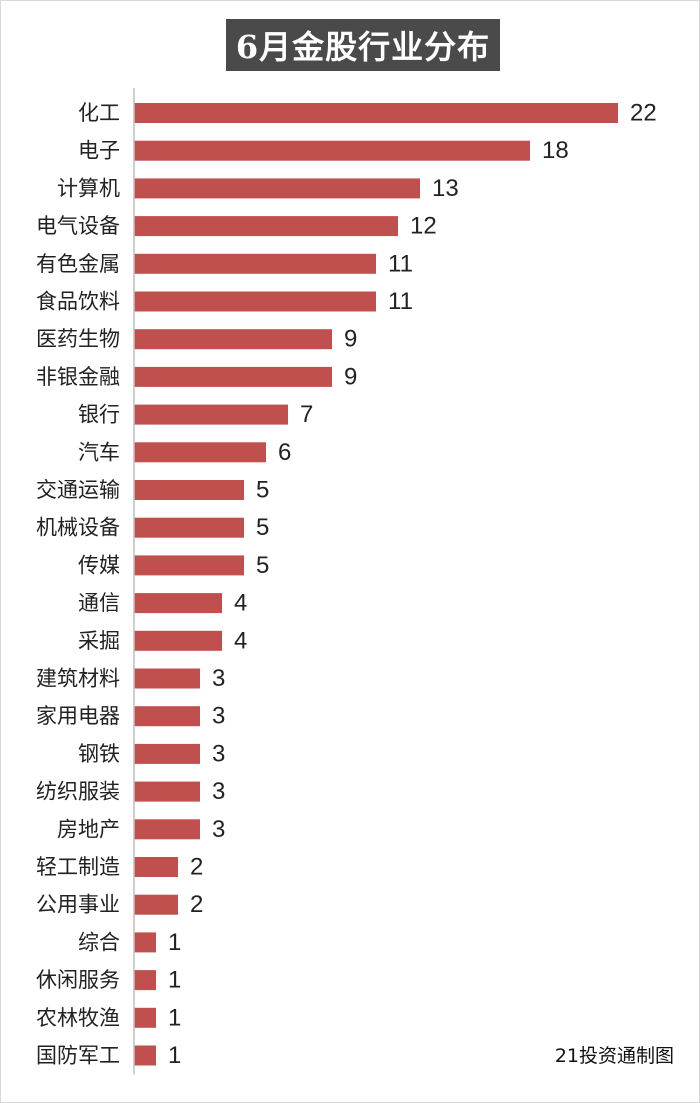 This screenshot has width=700, height=1103. Describe the element at coordinates (78, 867) in the screenshot. I see `category-label: 轻工制造` at that location.